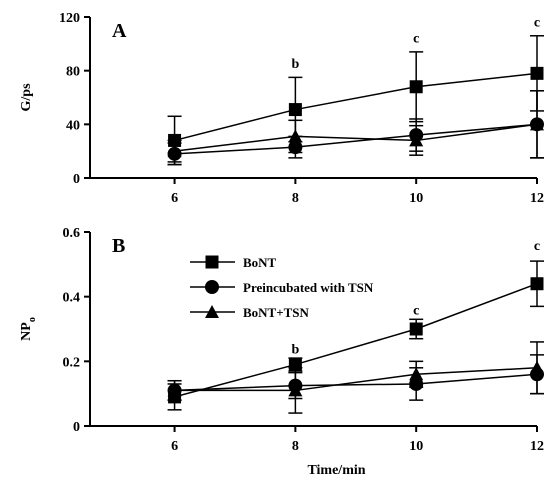 This screenshot has height=481, width=552. I want to click on legend-label: BoNT, so click(260, 262).